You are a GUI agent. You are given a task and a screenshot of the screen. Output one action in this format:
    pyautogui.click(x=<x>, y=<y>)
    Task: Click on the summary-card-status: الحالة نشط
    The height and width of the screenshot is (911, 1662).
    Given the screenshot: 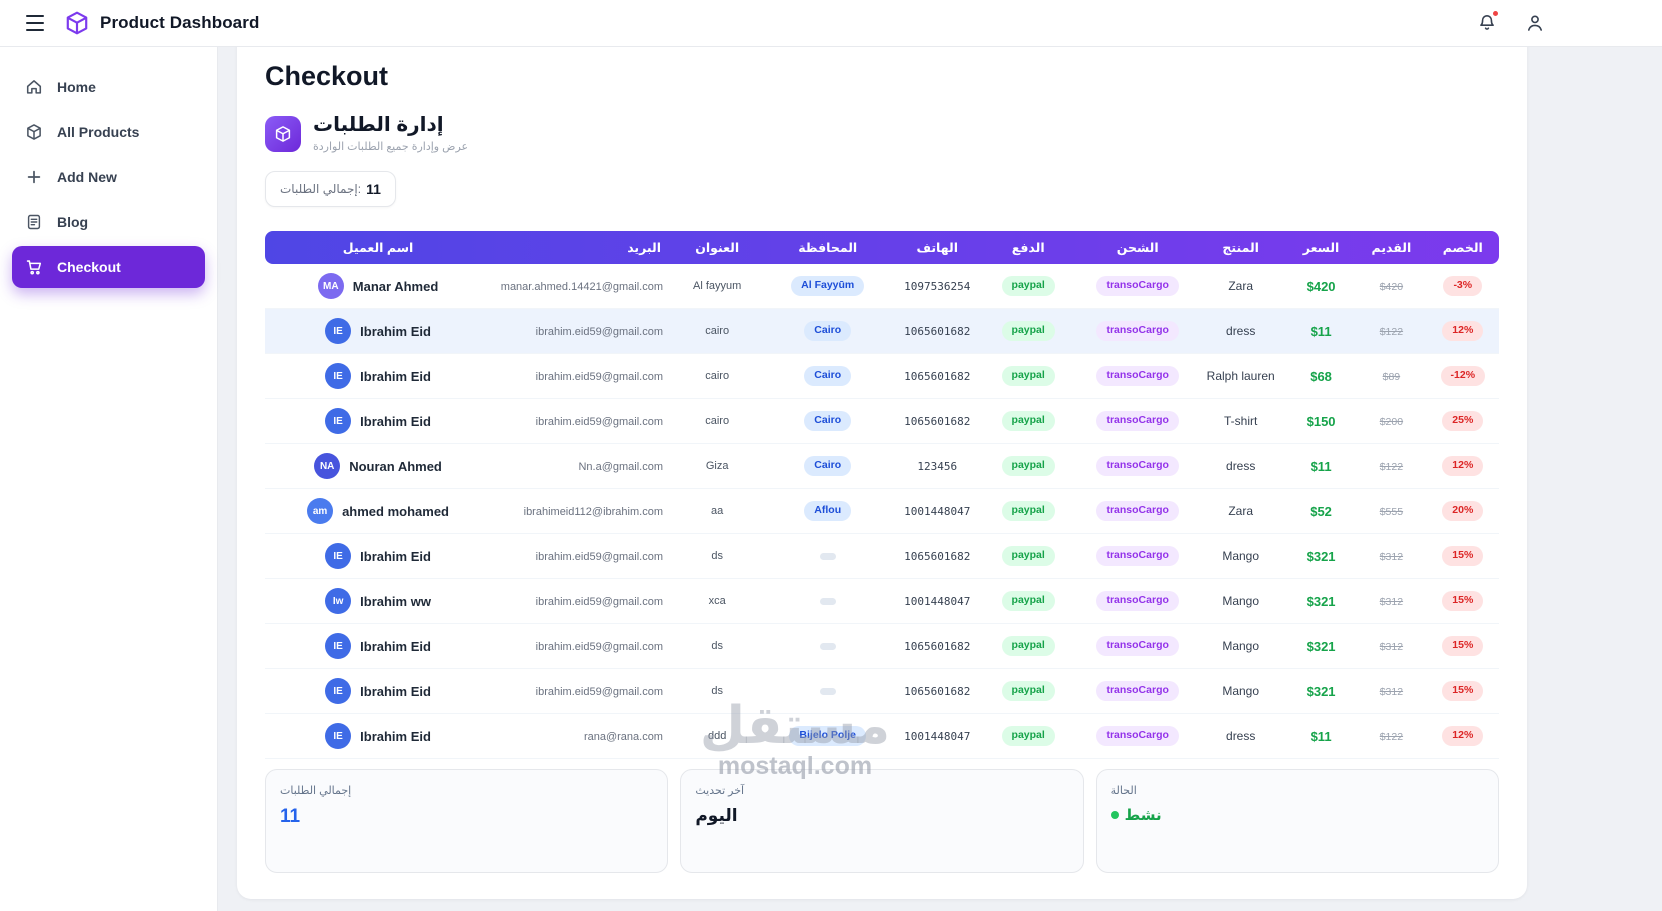 What is the action you would take?
    pyautogui.click(x=1297, y=821)
    